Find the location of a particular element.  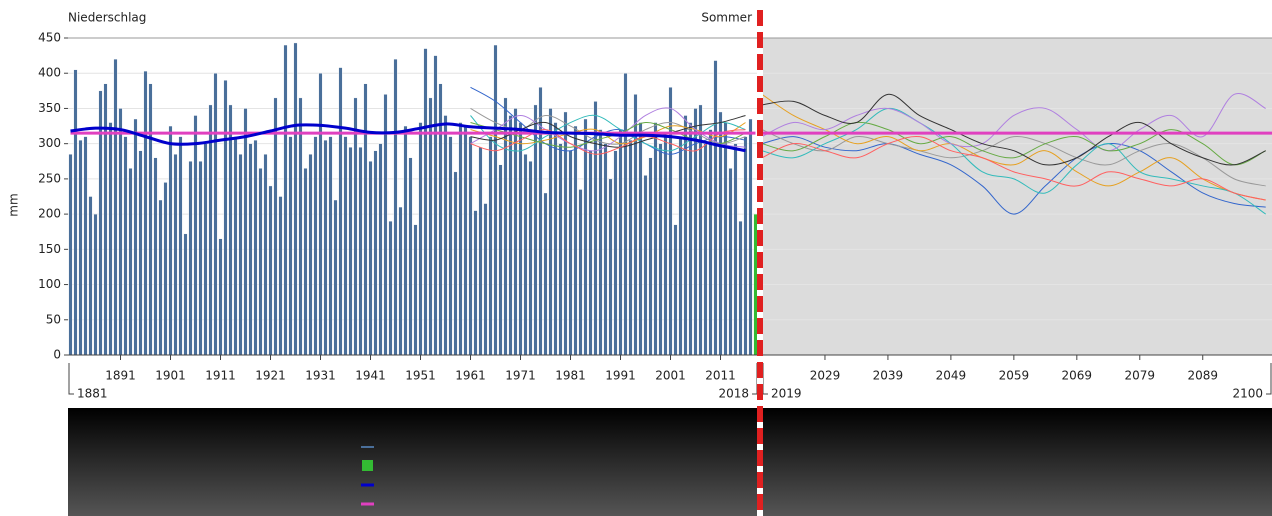

x-end-label: 2100 is located at coordinates (1247, 394).